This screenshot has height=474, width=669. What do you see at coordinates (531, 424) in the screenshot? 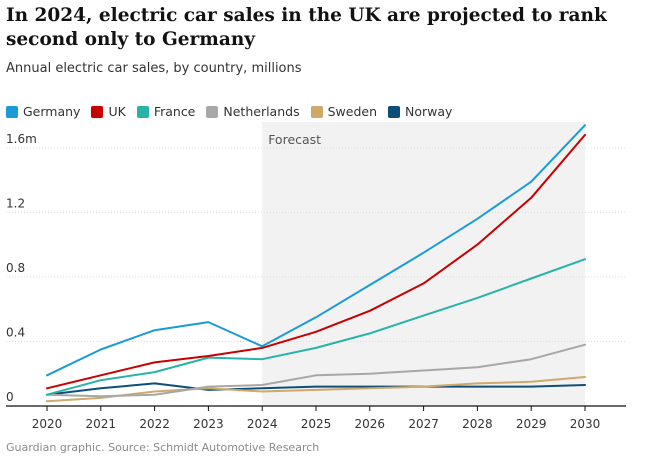
I see `x-tick-label: 2029` at bounding box center [531, 424].